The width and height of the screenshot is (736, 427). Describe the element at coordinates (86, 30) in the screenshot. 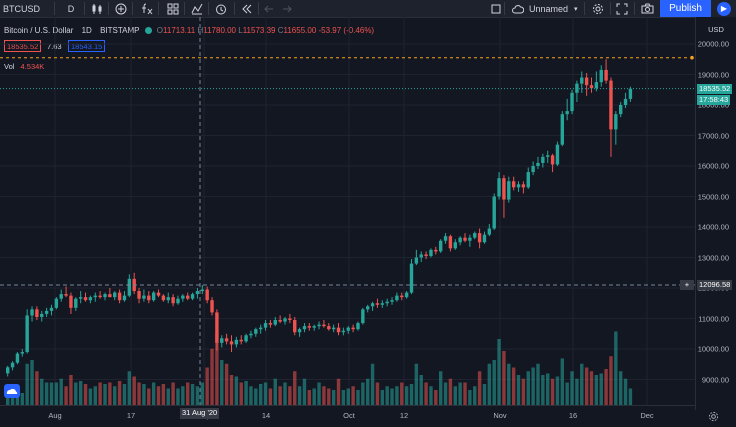

I see `legend-interval: 1D` at that location.